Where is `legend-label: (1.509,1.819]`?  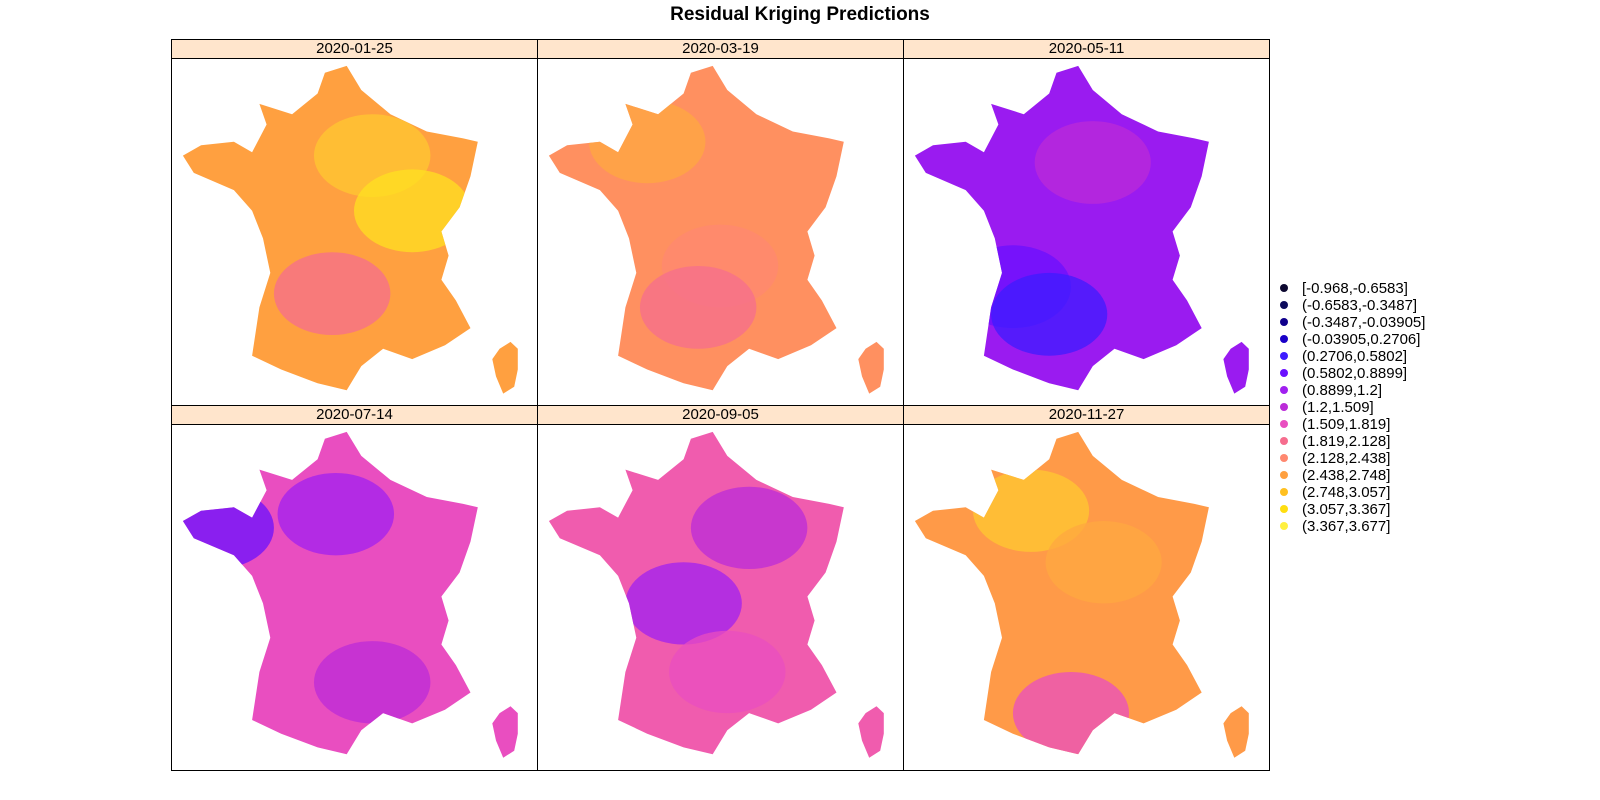
legend-label: (1.509,1.819] is located at coordinates (1346, 424).